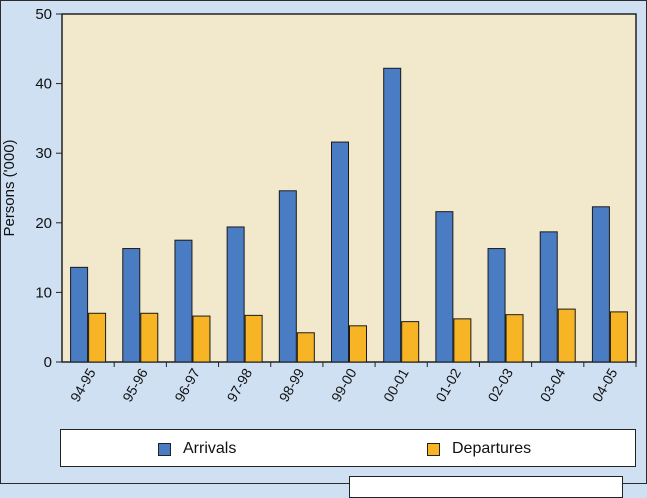 Image resolution: width=647 pixels, height=498 pixels. I want to click on legend-swatch-arrivals, so click(164, 449).